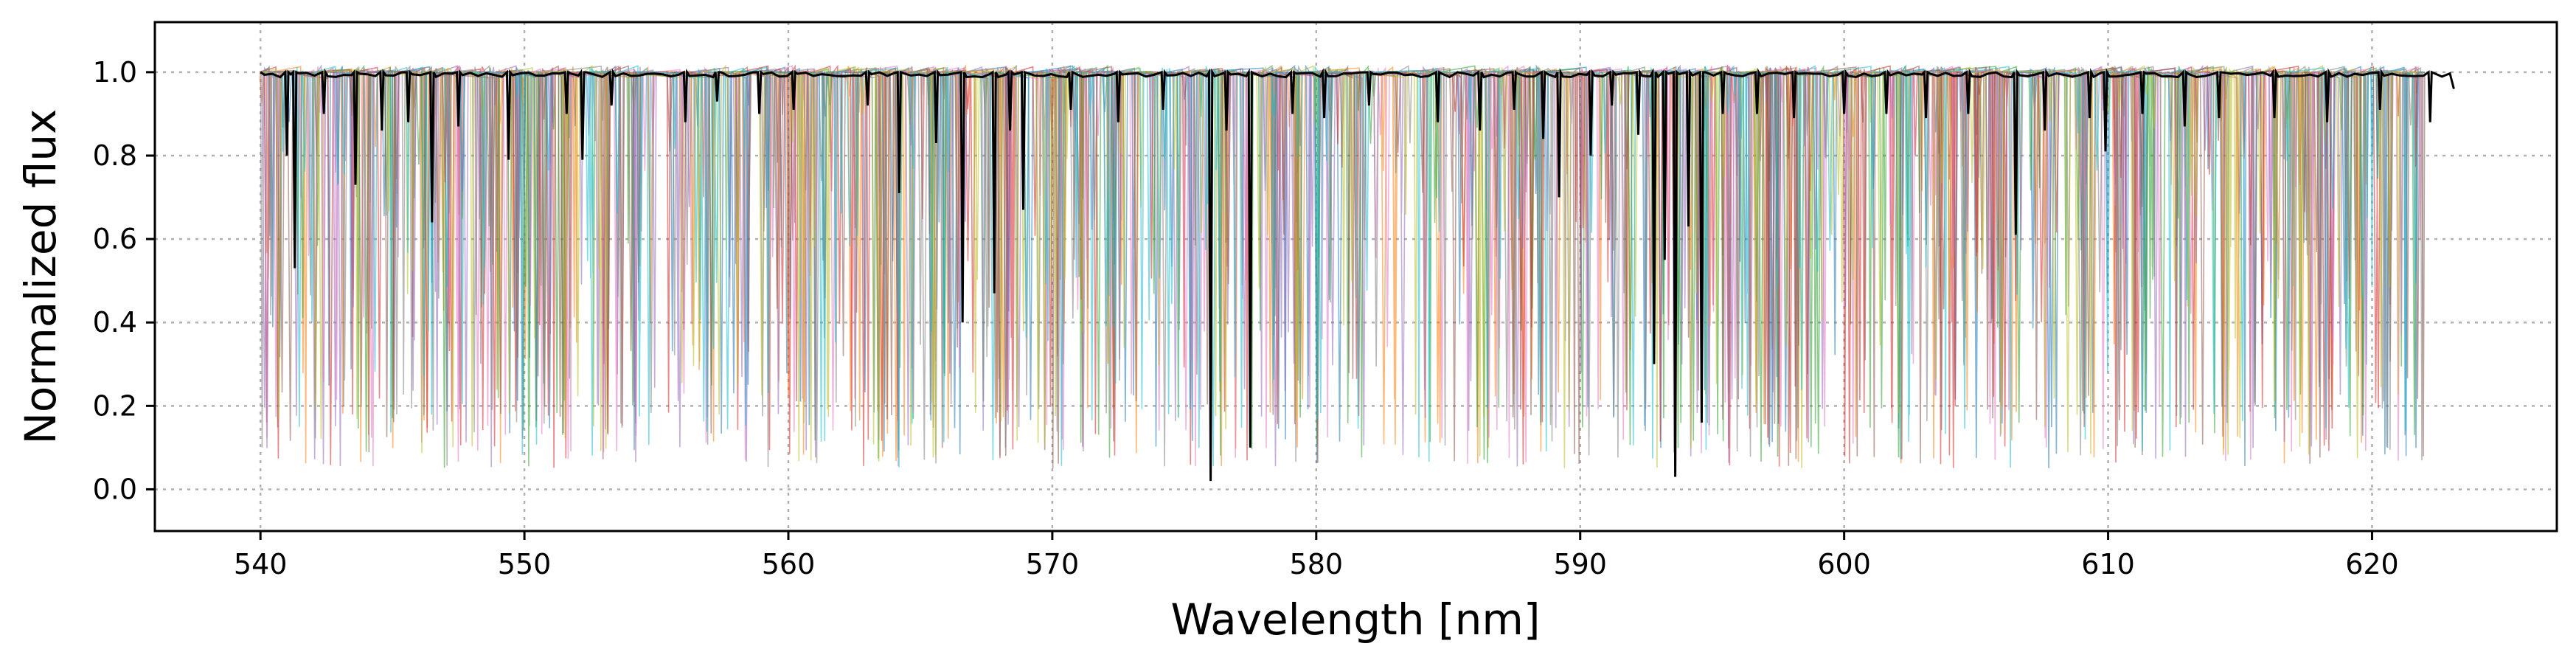 This screenshot has width=2576, height=666. Describe the element at coordinates (2108, 564) in the screenshot. I see `x-tick-label: 610` at that location.